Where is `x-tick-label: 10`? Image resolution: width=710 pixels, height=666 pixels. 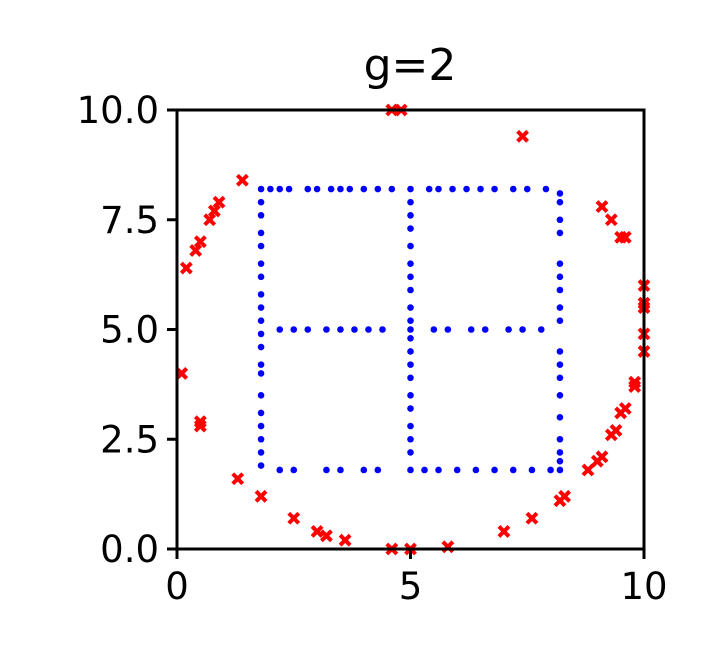
x-tick-label: 10 is located at coordinates (643, 586).